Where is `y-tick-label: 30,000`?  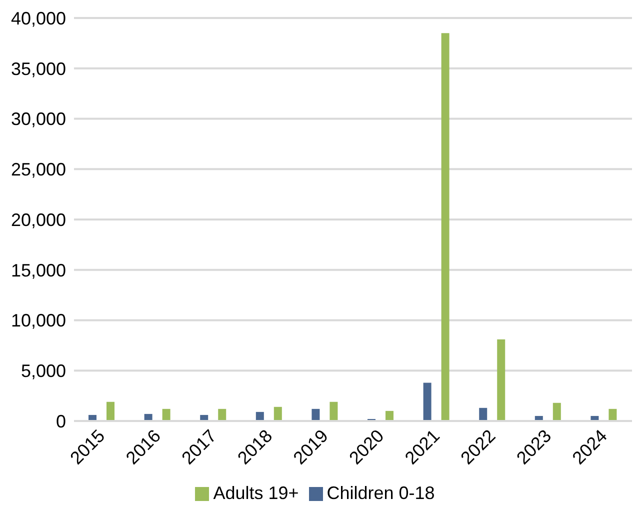 y-tick-label: 30,000 is located at coordinates (38, 119).